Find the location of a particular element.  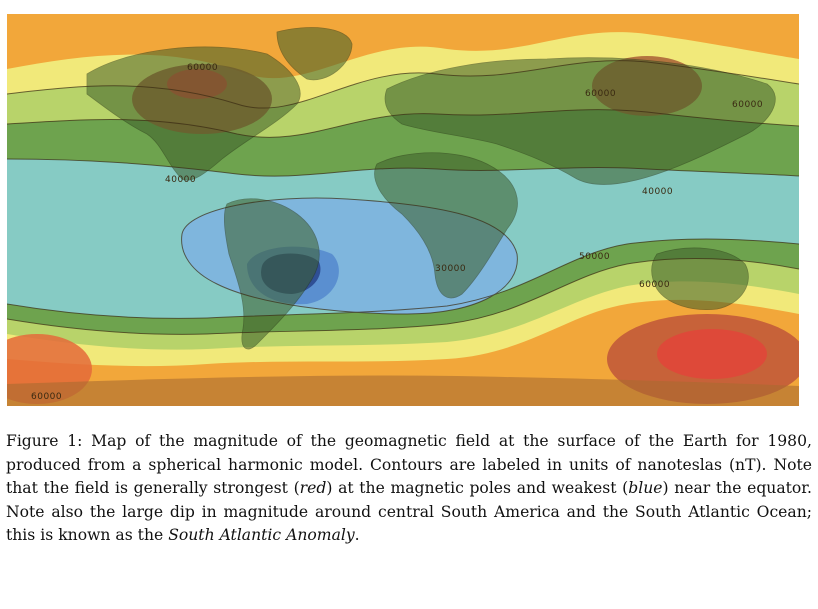

antarctic-band is located at coordinates (403, 390).